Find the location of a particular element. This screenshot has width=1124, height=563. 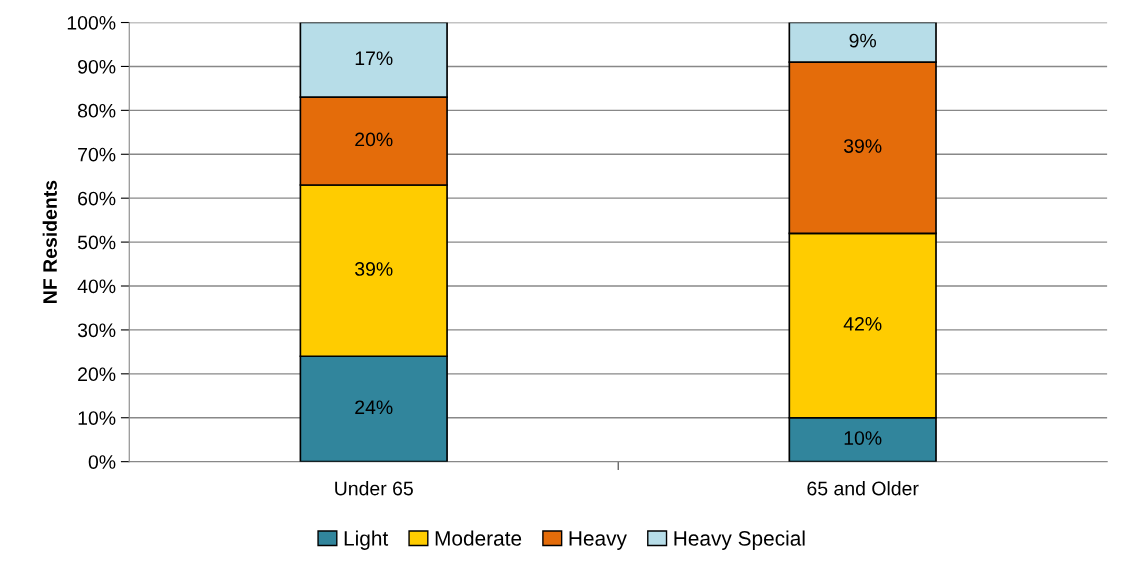

data-label: 17% is located at coordinates (374, 58).